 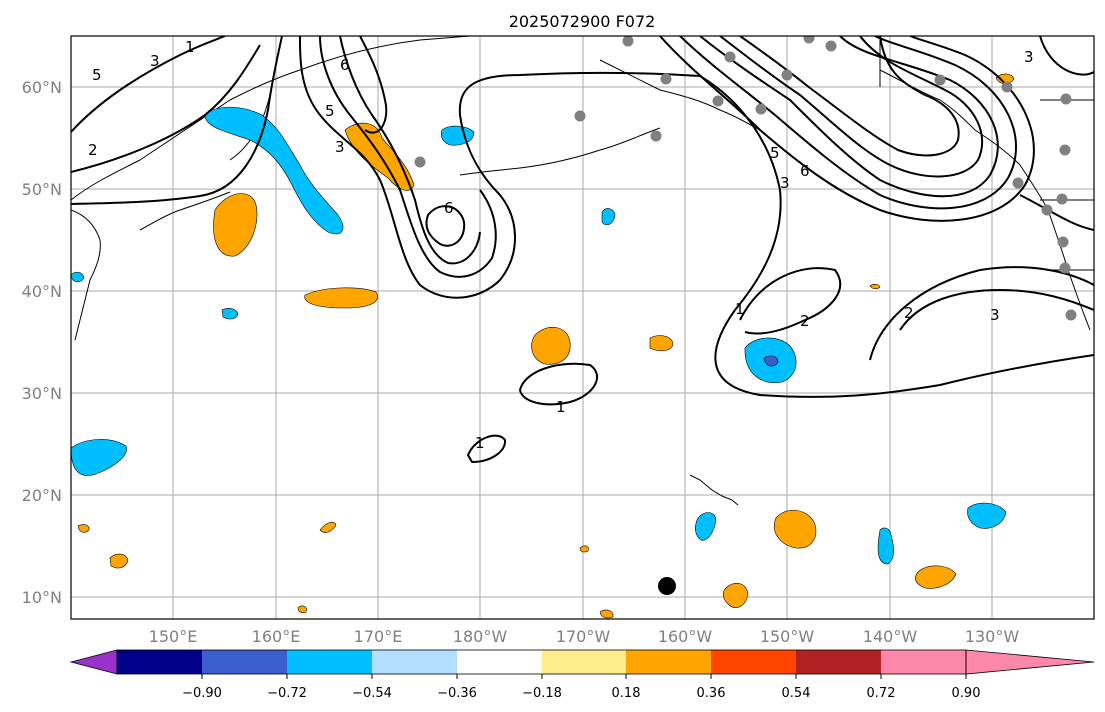 What do you see at coordinates (626, 693) in the screenshot?
I see `colorbar-tick-label: 0.18` at bounding box center [626, 693].